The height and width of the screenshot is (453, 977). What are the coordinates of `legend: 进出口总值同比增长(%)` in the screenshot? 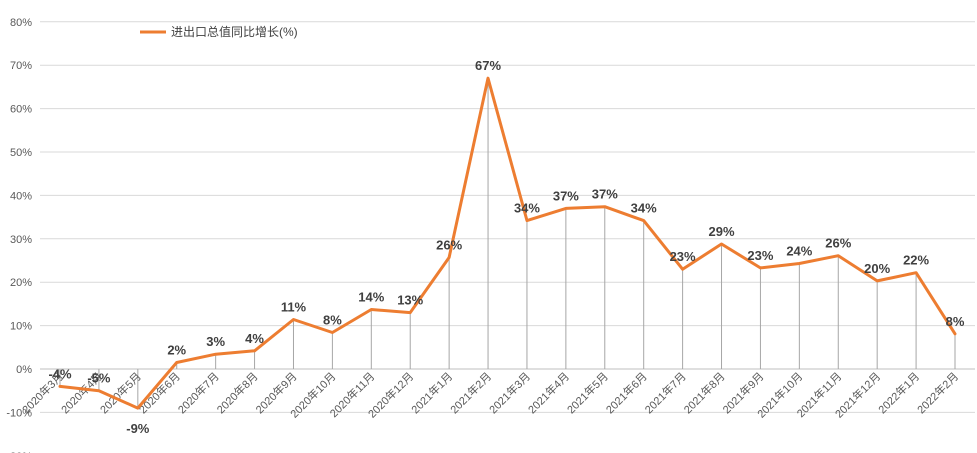 It's located at (219, 31).